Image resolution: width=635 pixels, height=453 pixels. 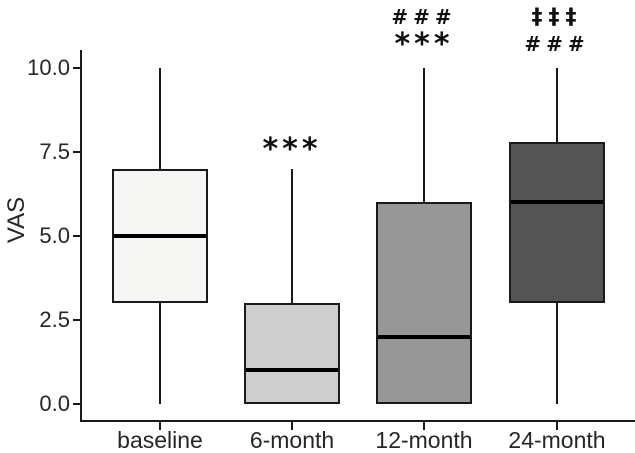 What do you see at coordinates (292, 440) in the screenshot?
I see `x-tick-label: 6-month` at bounding box center [292, 440].